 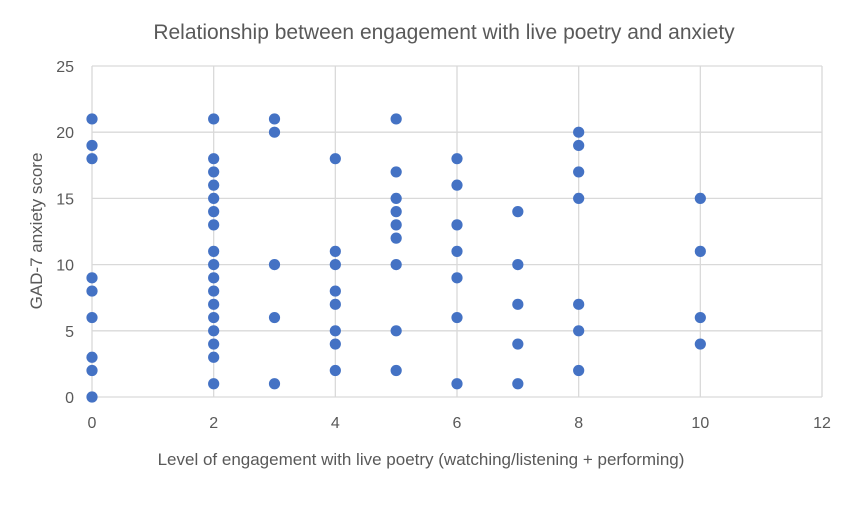 What do you see at coordinates (213, 423) in the screenshot?
I see `x-tick-label: 2` at bounding box center [213, 423].